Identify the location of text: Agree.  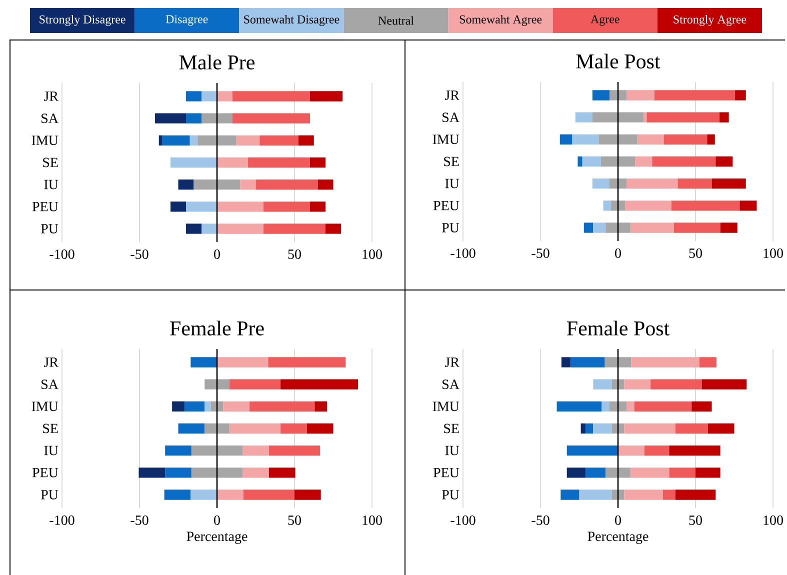
(605, 20).